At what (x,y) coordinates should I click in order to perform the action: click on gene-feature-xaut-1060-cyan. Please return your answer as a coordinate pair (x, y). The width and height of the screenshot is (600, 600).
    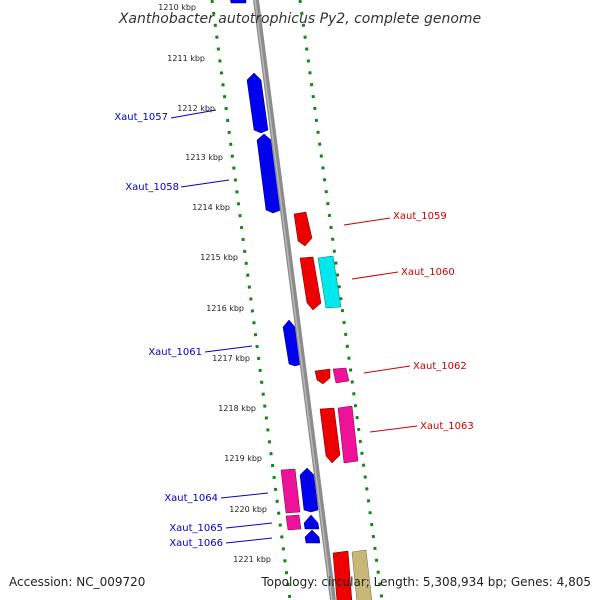
    Looking at the image, I should click on (329, 282).